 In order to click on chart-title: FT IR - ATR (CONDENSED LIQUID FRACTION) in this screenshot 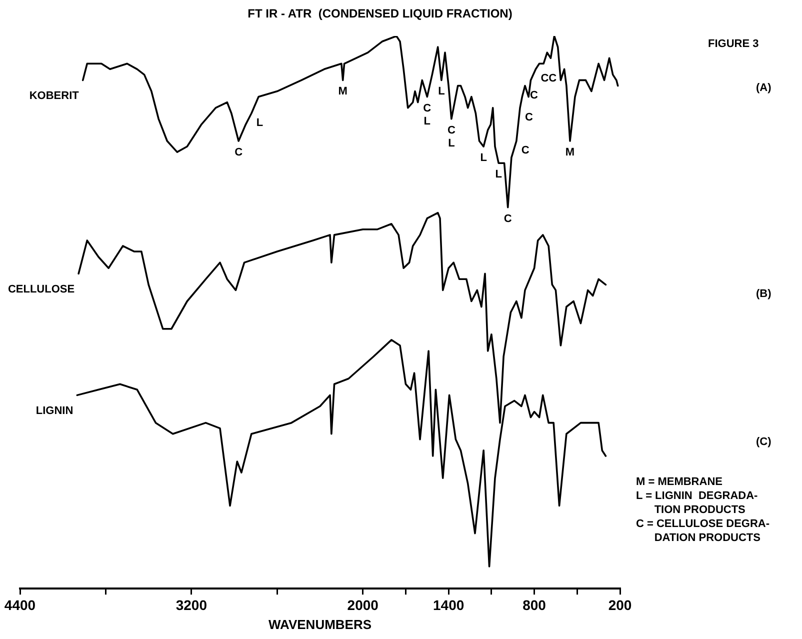, I will do `click(380, 13)`.